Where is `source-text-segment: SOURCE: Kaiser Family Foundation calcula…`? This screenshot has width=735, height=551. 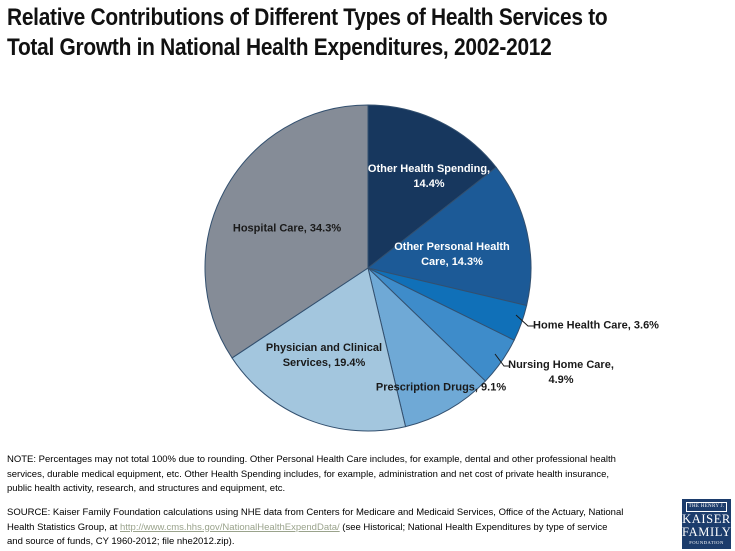
source-text-segment: SOURCE: Kaiser Family Foundation calcula… is located at coordinates (315, 512).